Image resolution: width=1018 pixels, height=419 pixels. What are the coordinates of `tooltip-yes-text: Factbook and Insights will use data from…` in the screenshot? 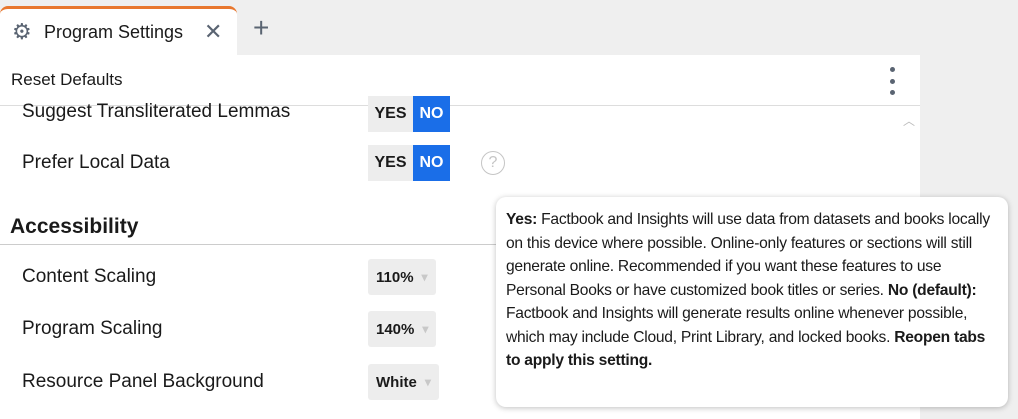 It's located at (748, 255).